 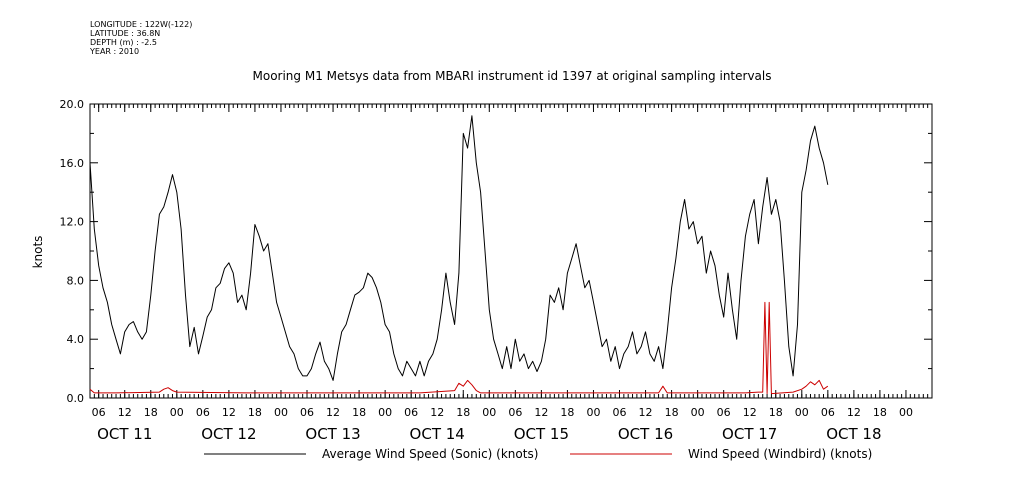 I want to click on y-tick-label: 20.0, so click(x=72, y=104).